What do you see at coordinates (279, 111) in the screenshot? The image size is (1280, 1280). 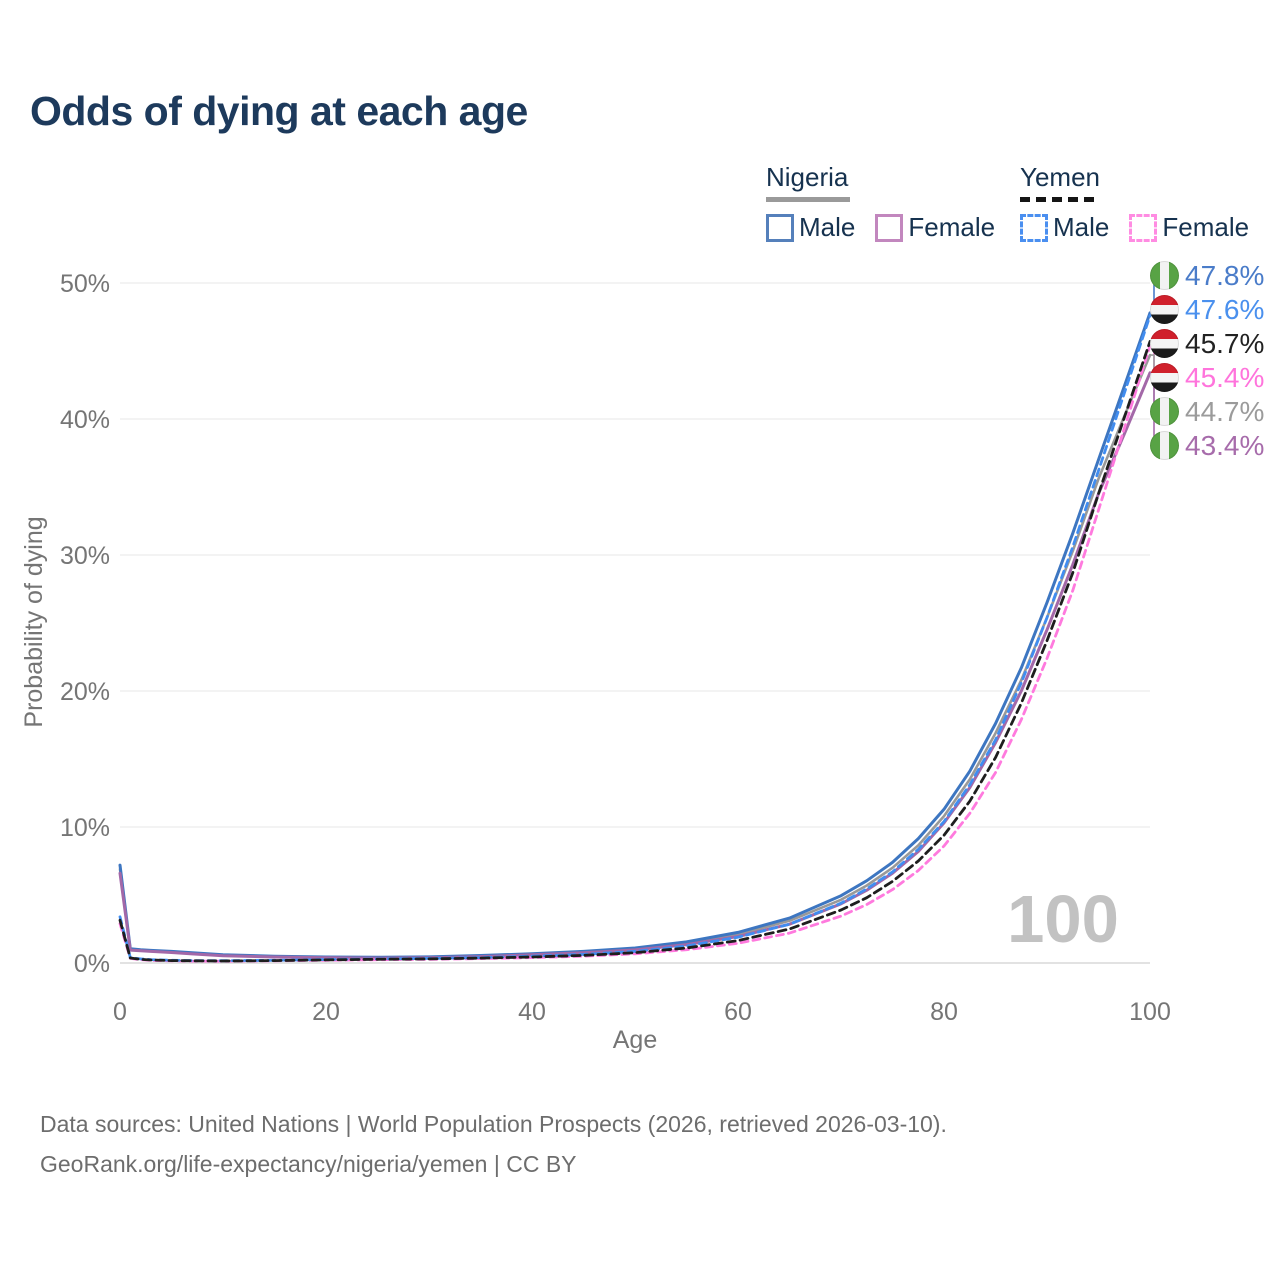 I see `page-title: Odds of dying at each age` at bounding box center [279, 111].